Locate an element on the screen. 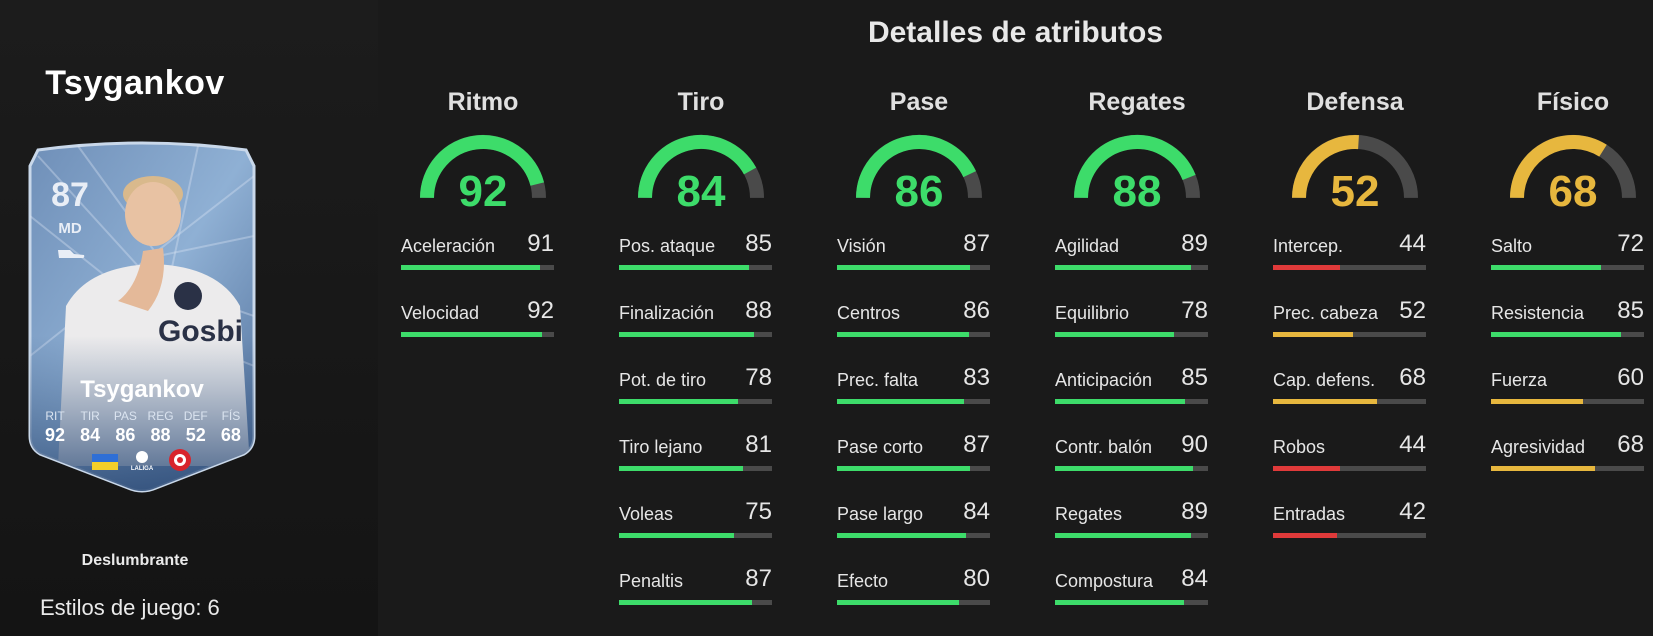 The width and height of the screenshot is (1653, 636). category-gauge: 92 is located at coordinates (483, 171).